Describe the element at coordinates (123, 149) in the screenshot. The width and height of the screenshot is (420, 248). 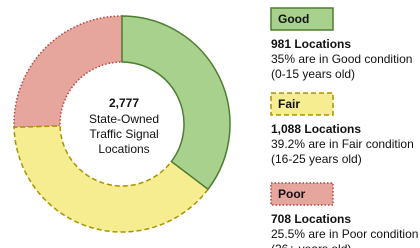
I see `center-label: Locations` at that location.